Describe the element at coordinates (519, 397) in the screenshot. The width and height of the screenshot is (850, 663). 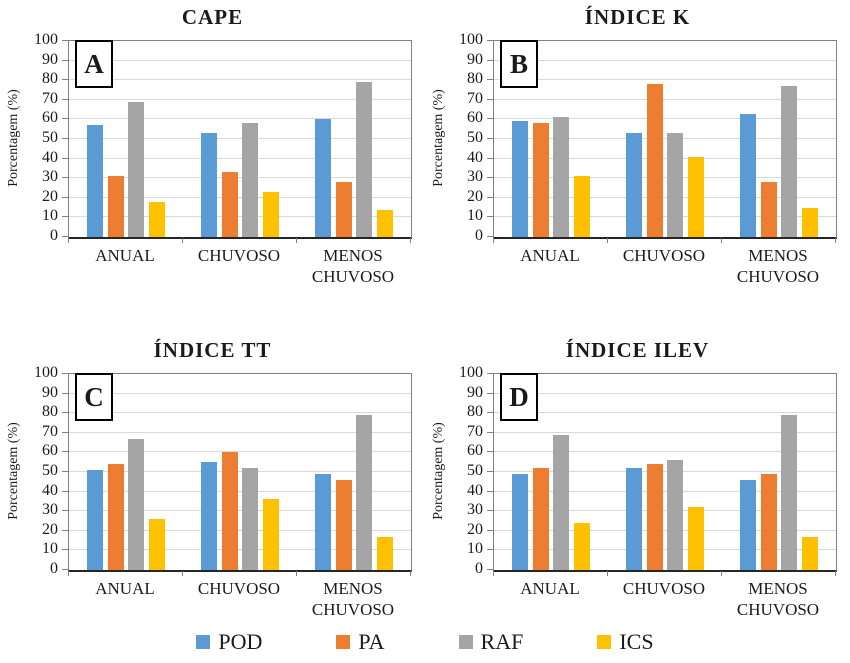
I see `panel-letter-box: D` at that location.